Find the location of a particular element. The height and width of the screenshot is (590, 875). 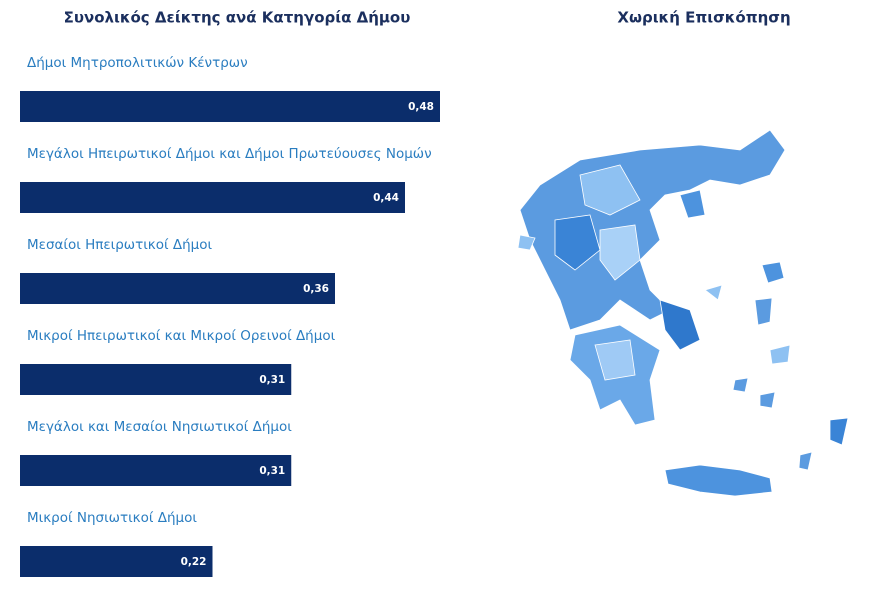

value-label: 0,44 is located at coordinates (386, 198).